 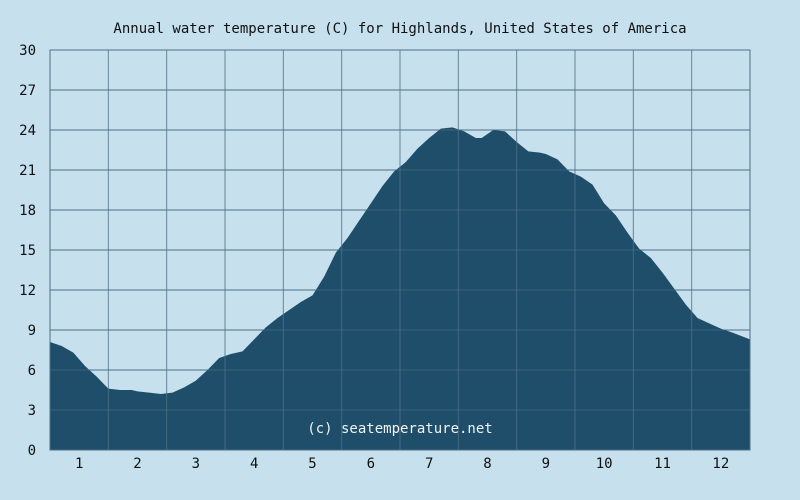 What do you see at coordinates (137, 464) in the screenshot?
I see `x-tick-label: 2` at bounding box center [137, 464].